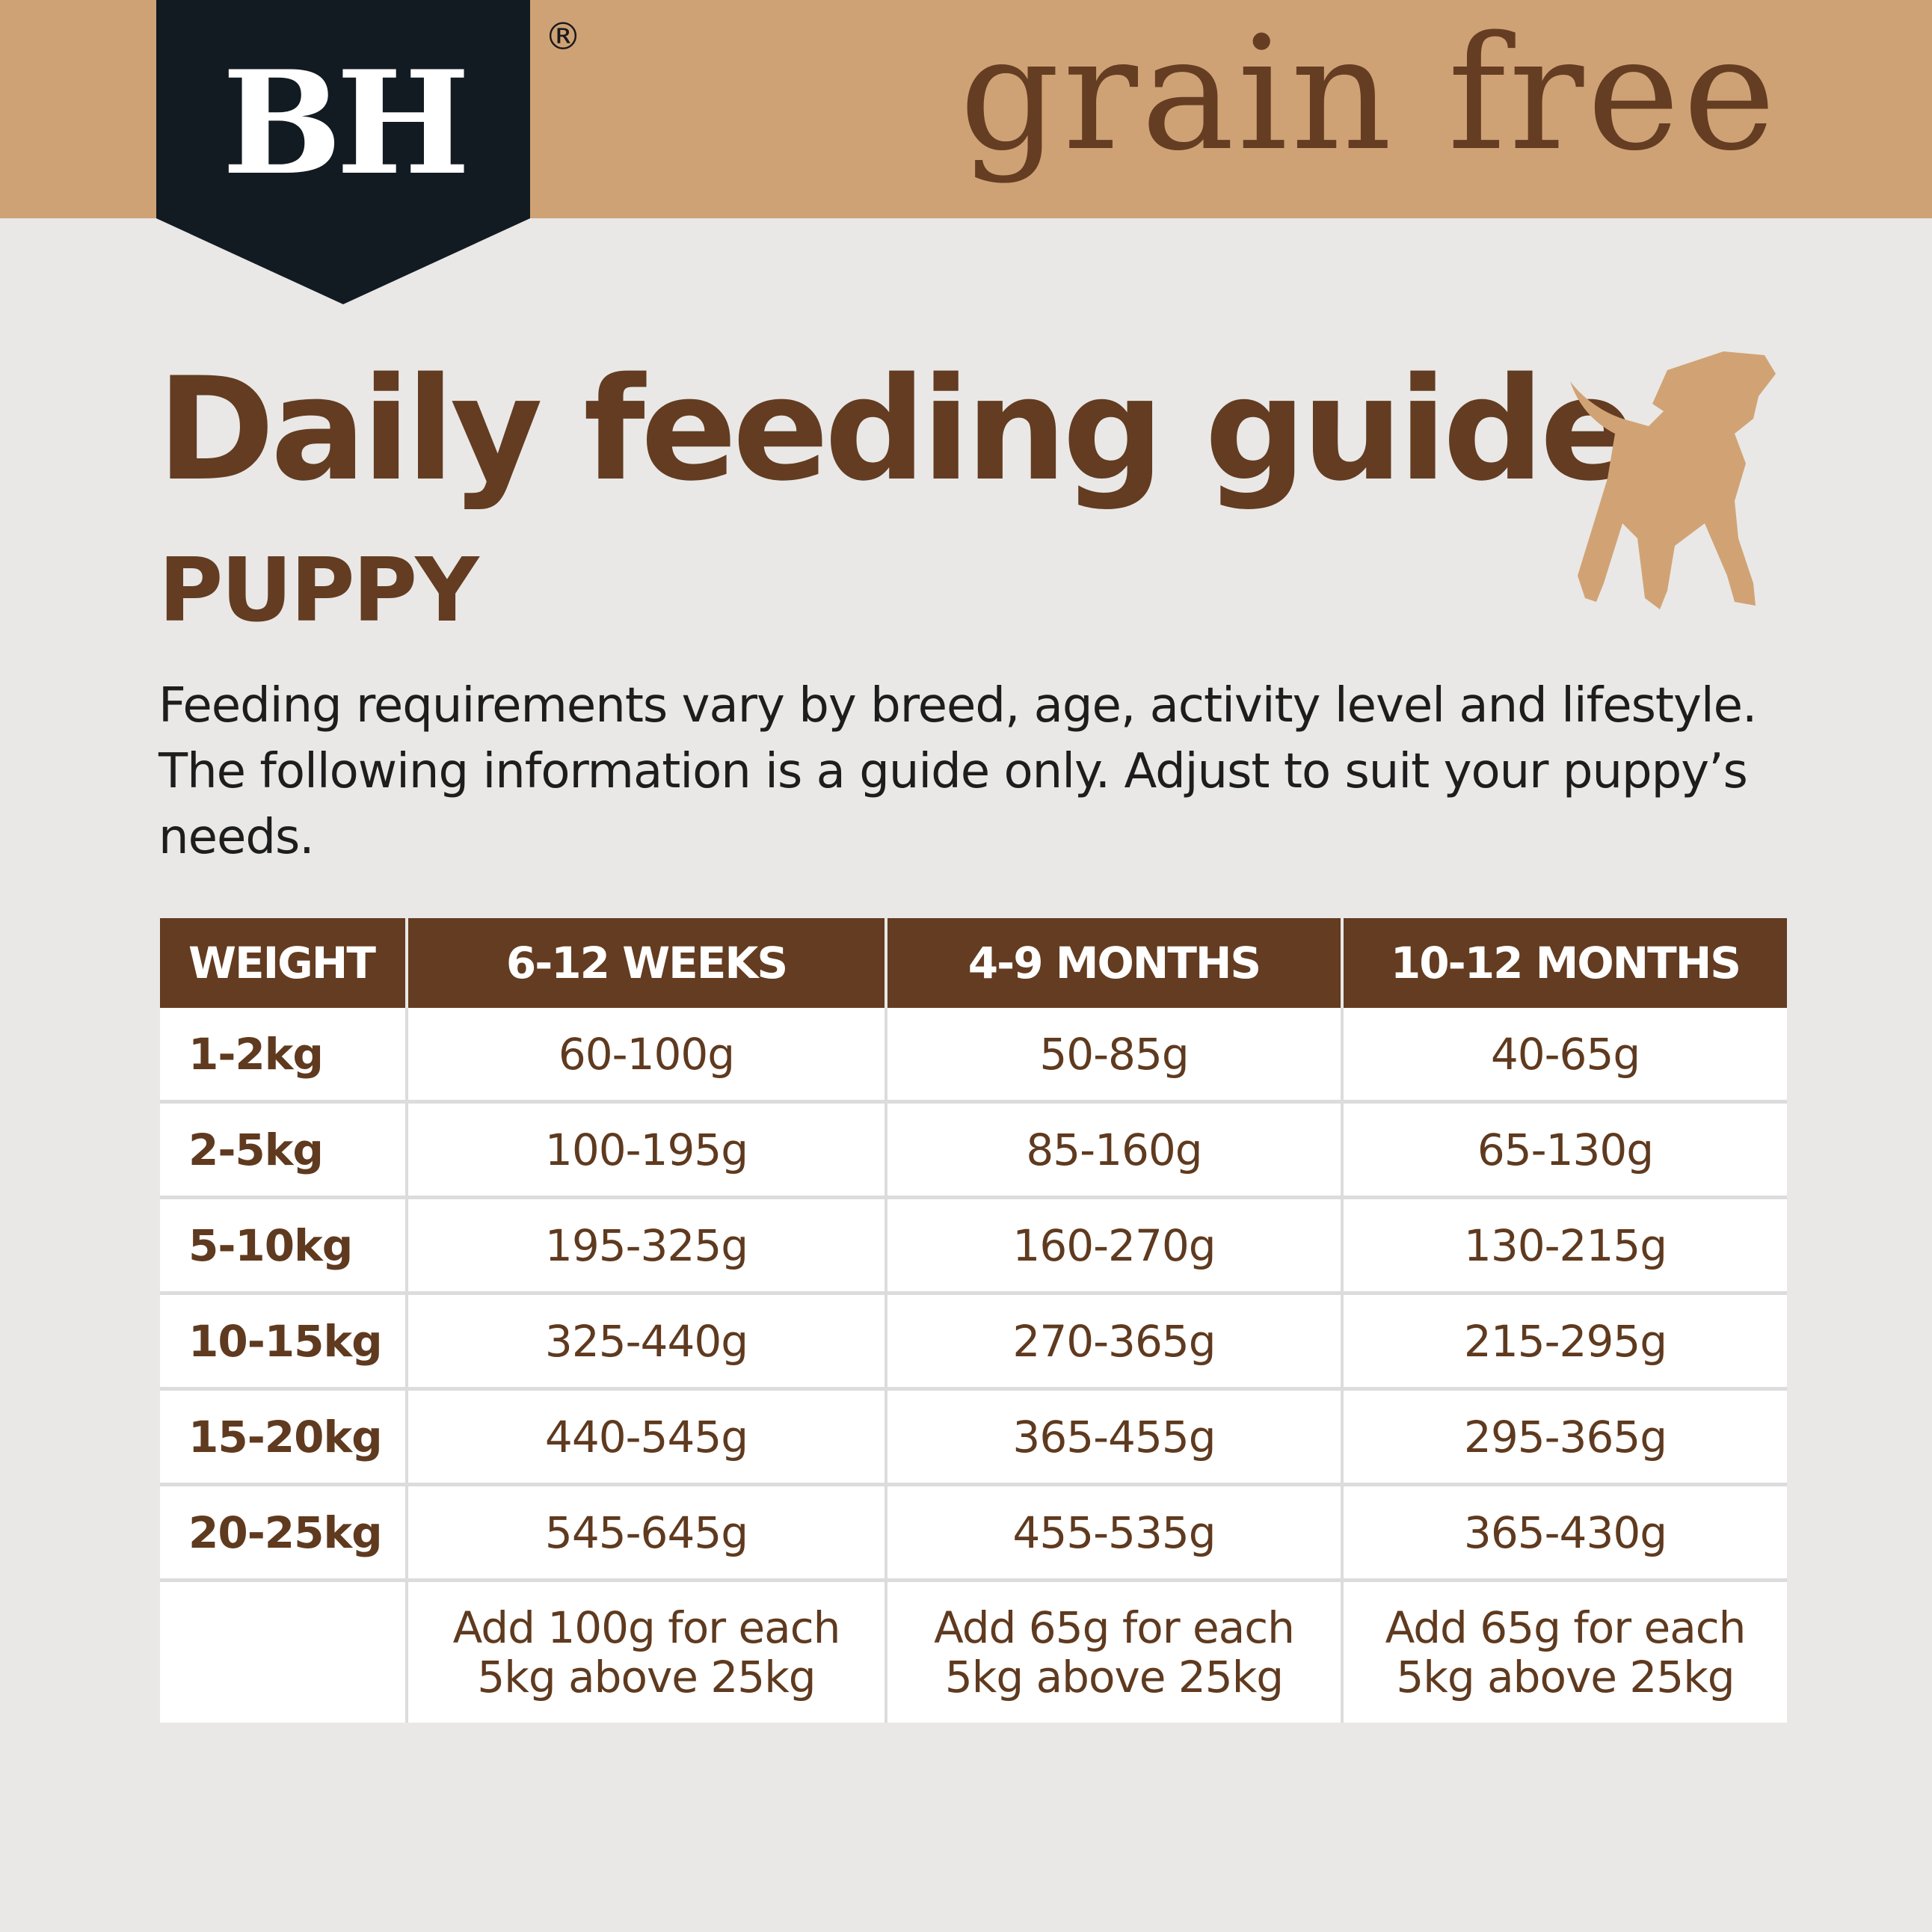 The image size is (1932, 1932). What do you see at coordinates (1115, 1437) in the screenshot?
I see `amount-cell: 365-455g` at bounding box center [1115, 1437].